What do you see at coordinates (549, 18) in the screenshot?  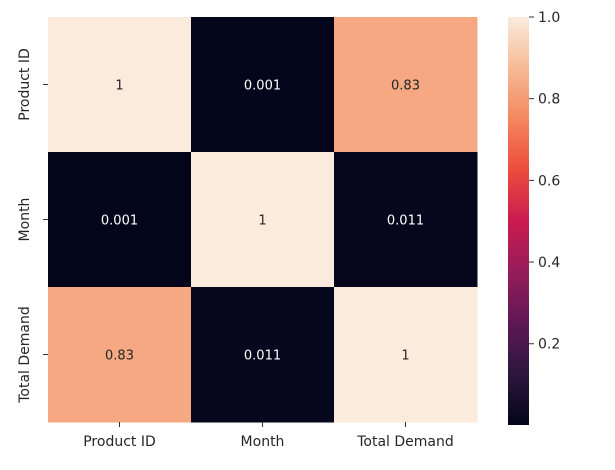 I see `colorbar-tick-label: 1.0` at bounding box center [549, 18].